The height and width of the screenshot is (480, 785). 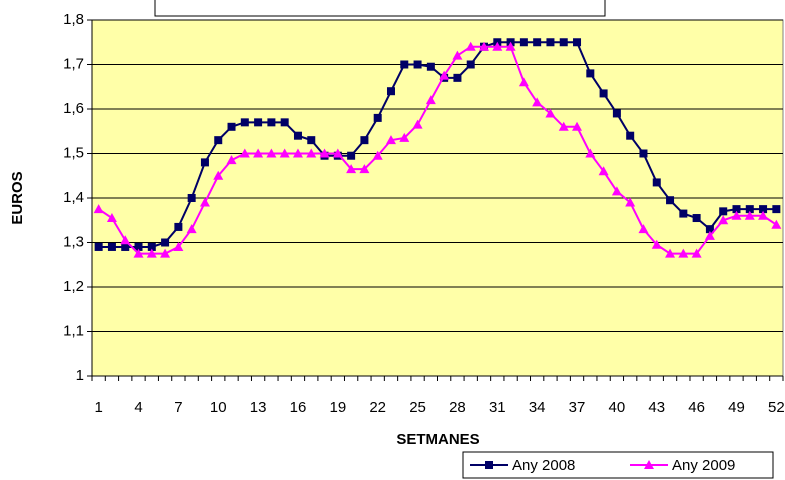 What do you see at coordinates (543, 465) in the screenshot?
I see `legend-label: Any 2008` at bounding box center [543, 465].